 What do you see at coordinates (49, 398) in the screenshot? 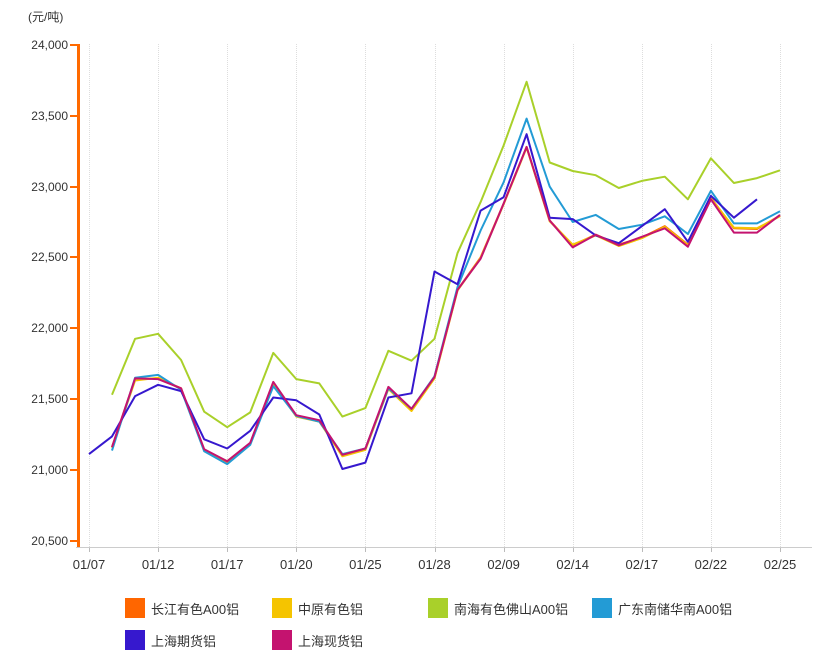
I see `y-axis-label: 21,500` at bounding box center [49, 398].